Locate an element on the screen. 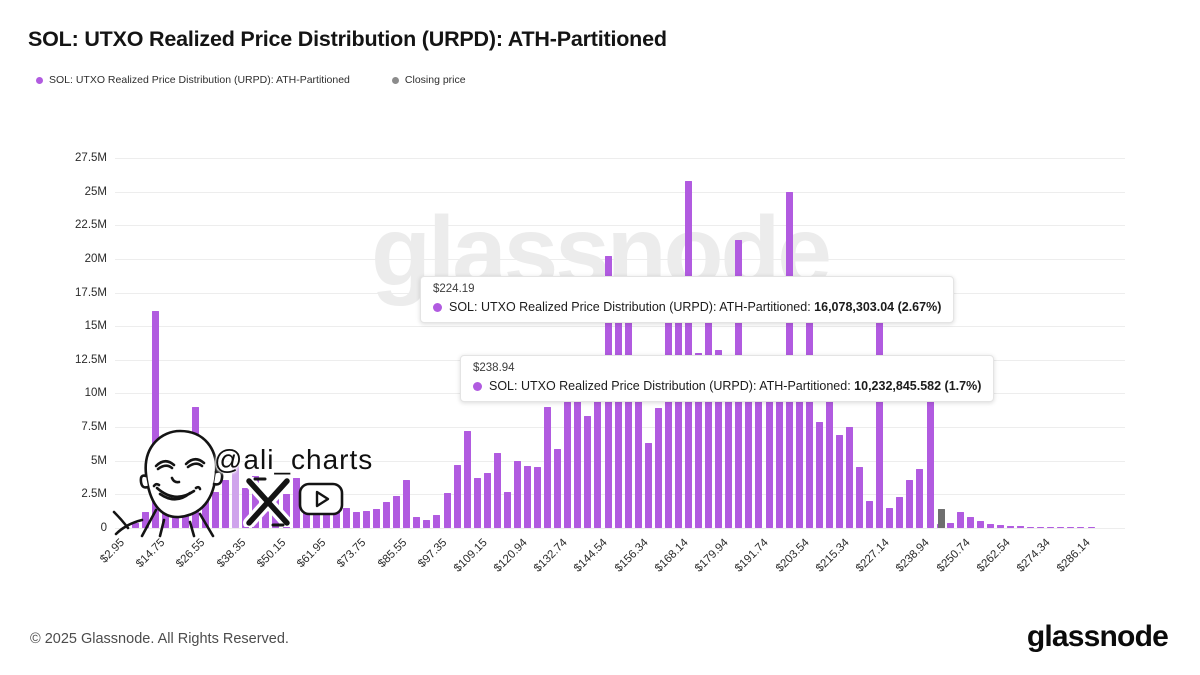 Image resolution: width=1200 pixels, height=675 pixels. legend-item-closing-price: Closing price is located at coordinates (428, 80).